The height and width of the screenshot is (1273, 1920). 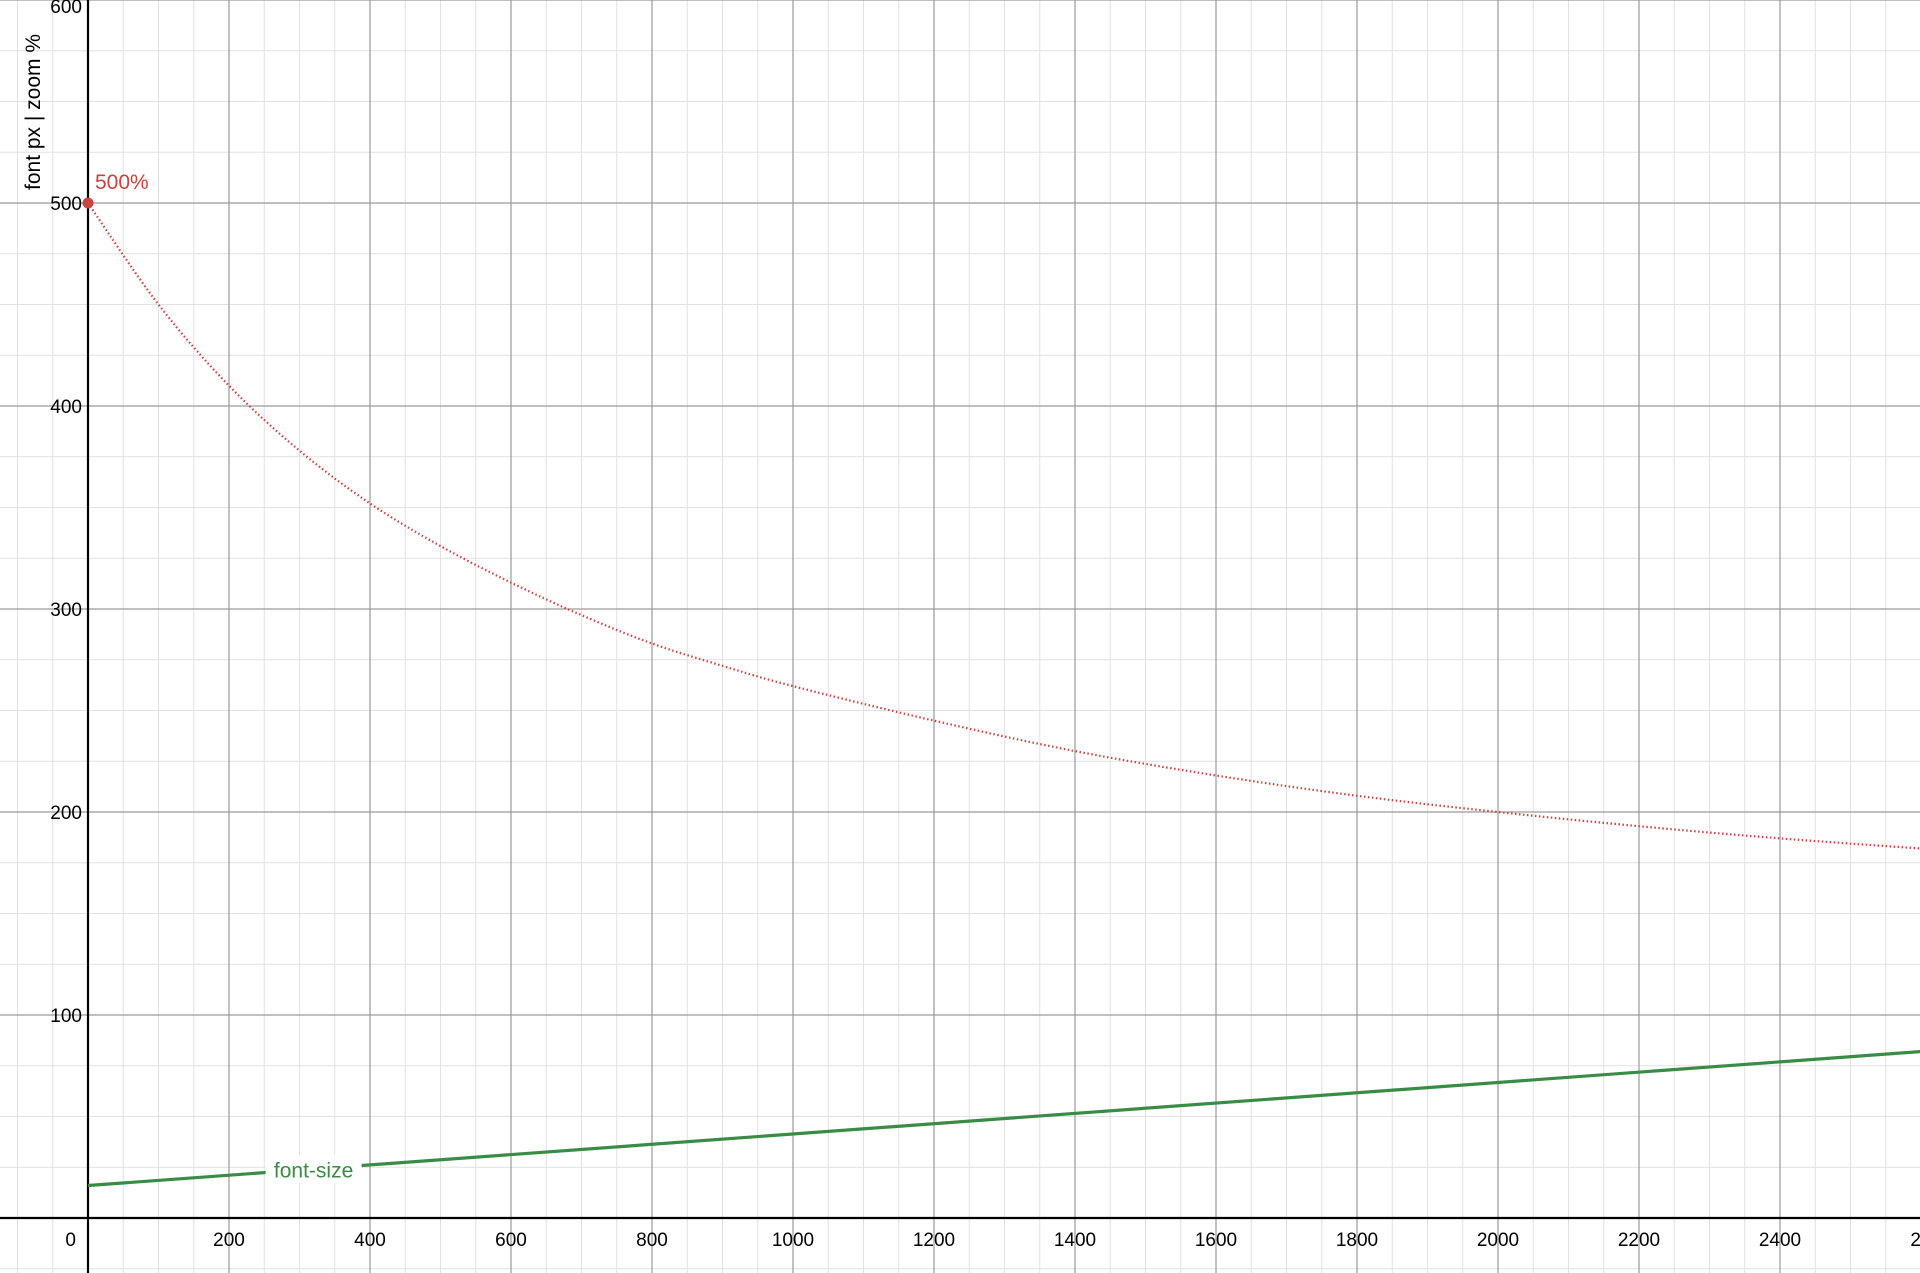 What do you see at coordinates (1003, 1119) in the screenshot?
I see `series-font-size-line` at bounding box center [1003, 1119].